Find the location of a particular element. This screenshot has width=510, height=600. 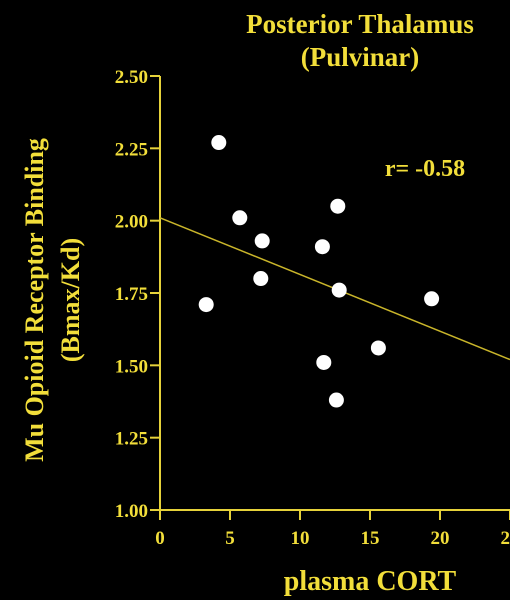

chart-subtitle: (Pulvinar) is located at coordinates (360, 57).